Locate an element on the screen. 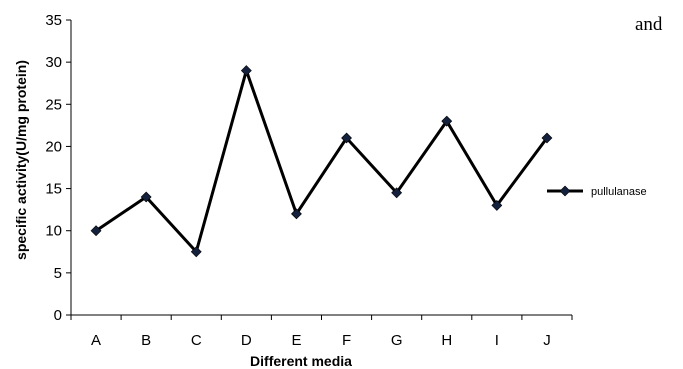 This screenshot has width=683, height=369. stray-text: and is located at coordinates (649, 24).